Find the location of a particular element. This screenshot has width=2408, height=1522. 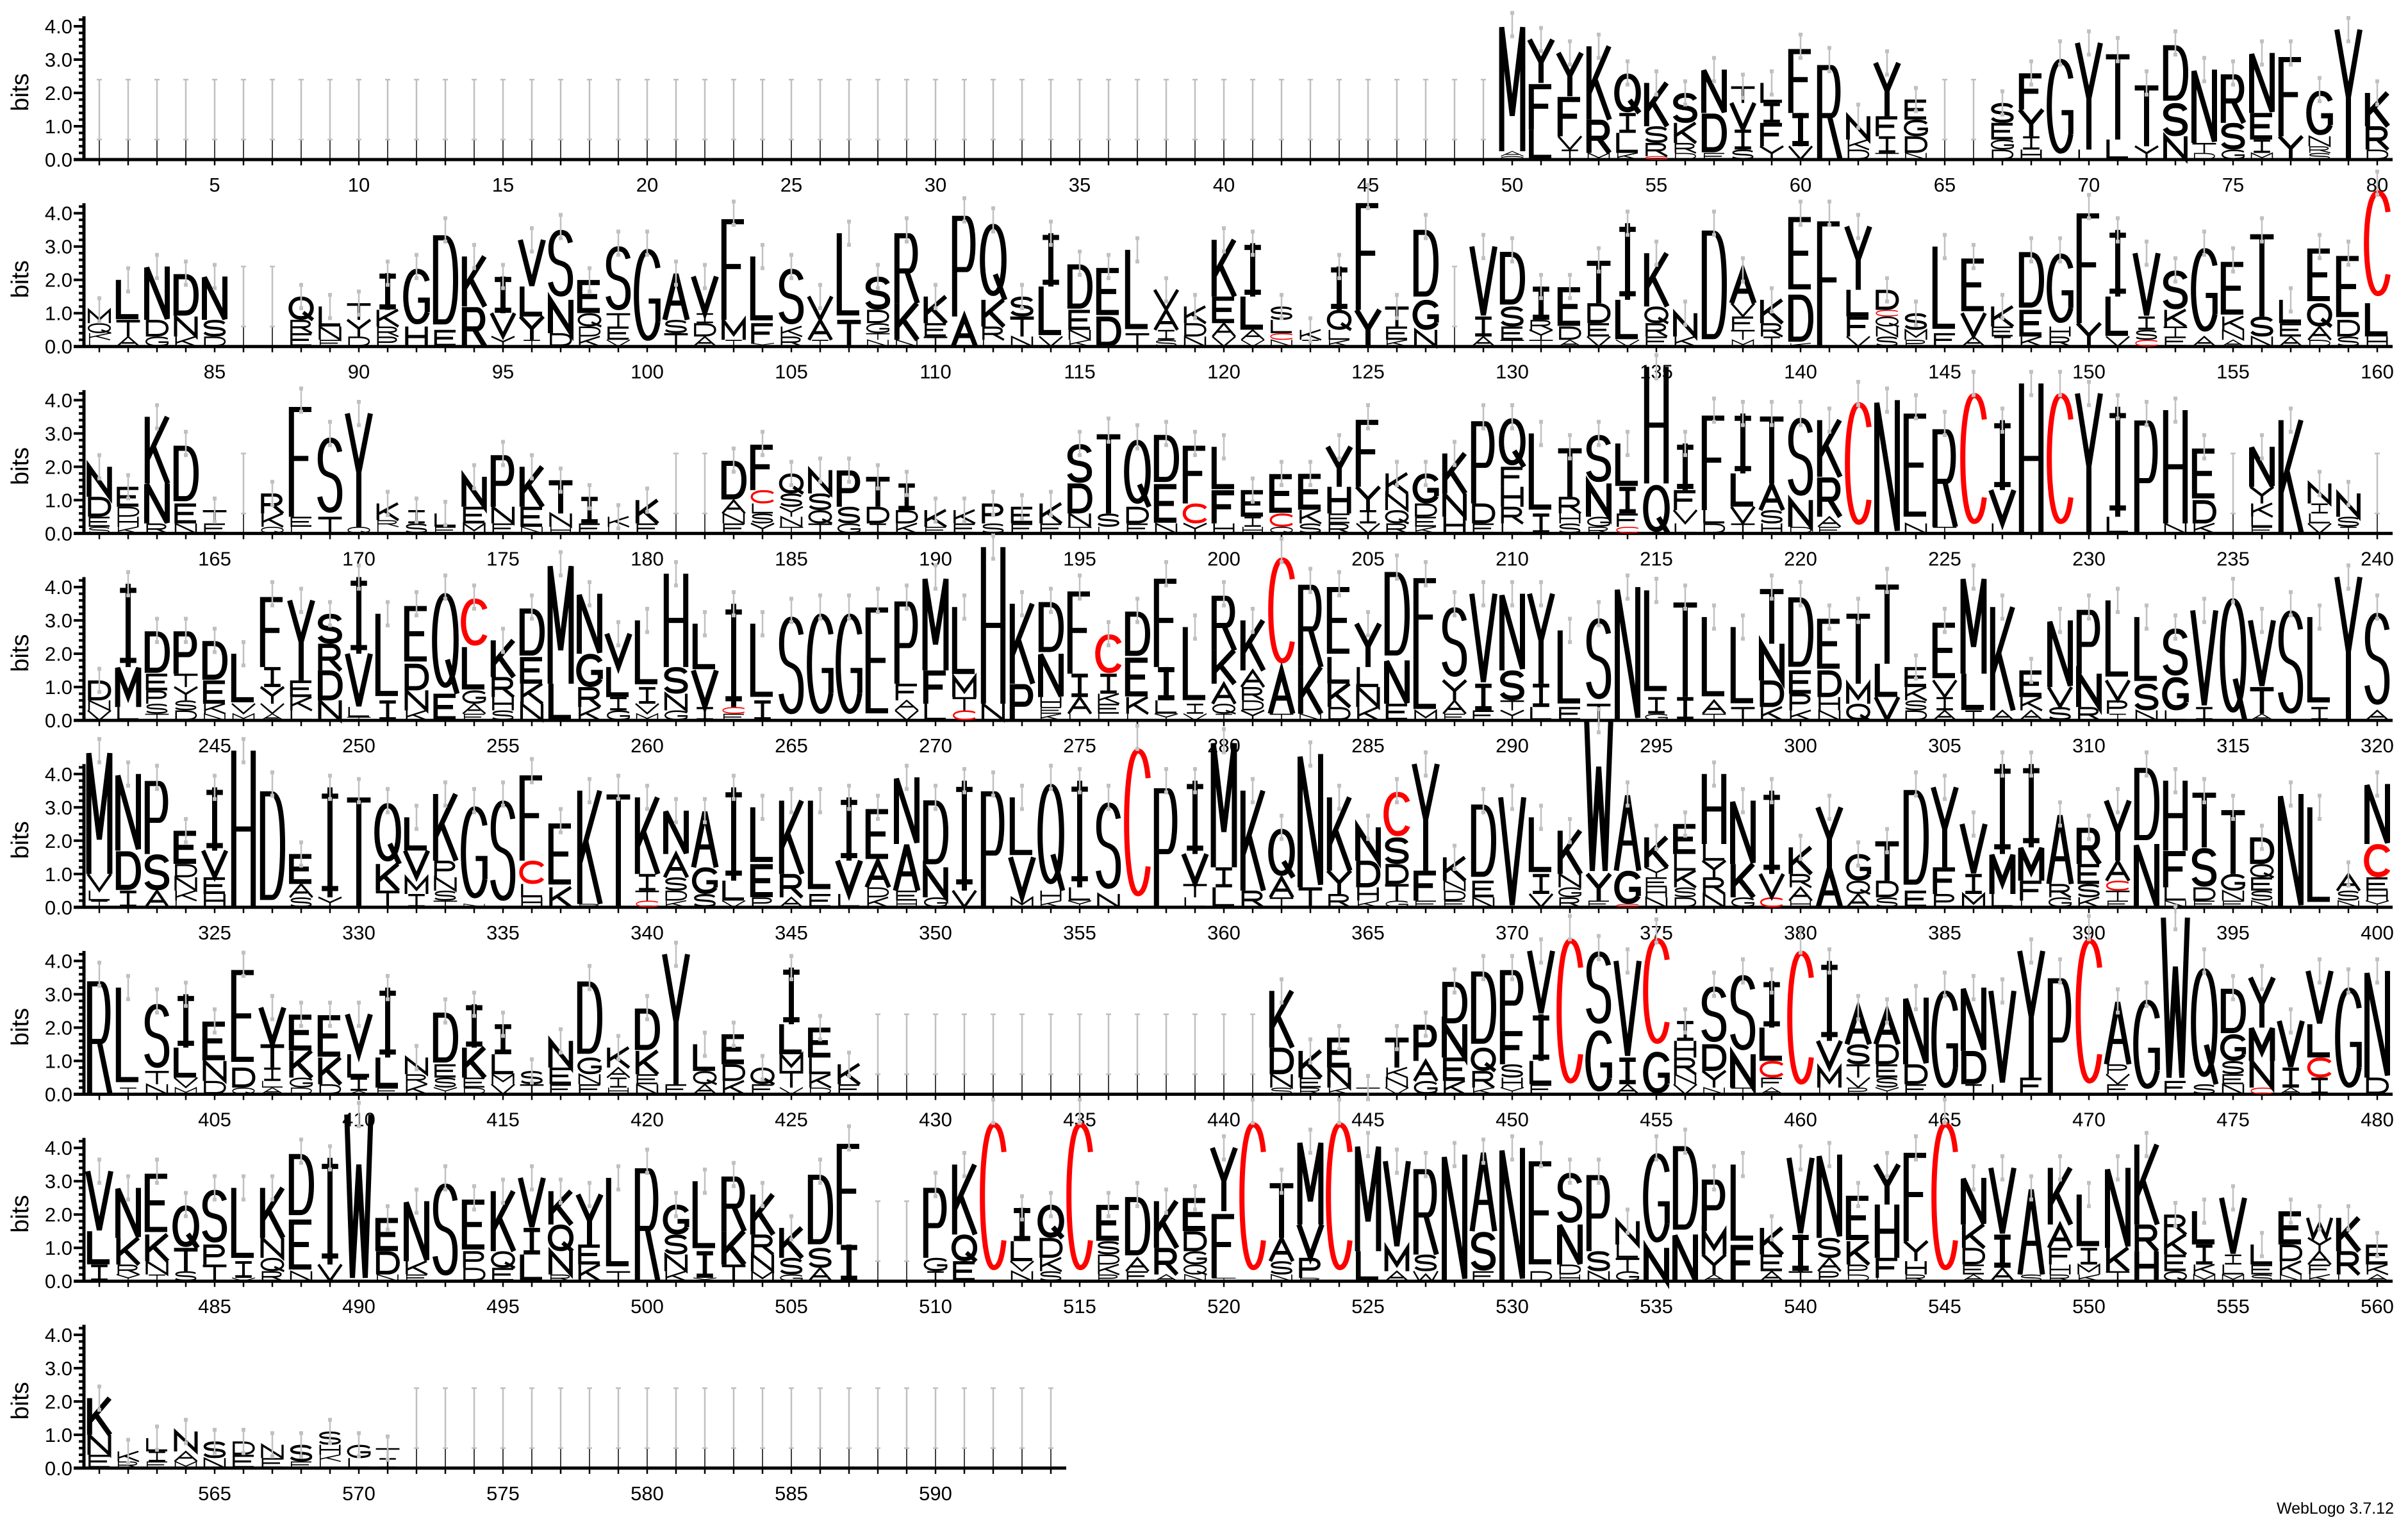

x-tick-label: 395 is located at coordinates (2233, 933).